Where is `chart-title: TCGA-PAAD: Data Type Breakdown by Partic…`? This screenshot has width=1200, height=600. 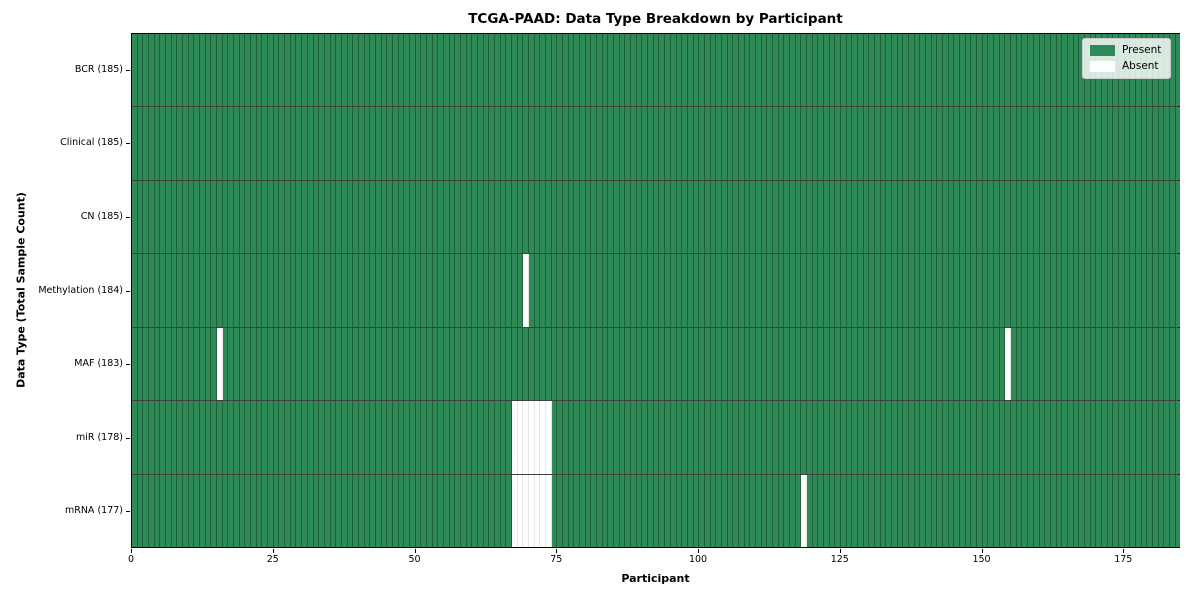 chart-title: TCGA-PAAD: Data Type Breakdown by Partic… is located at coordinates (655, 19).